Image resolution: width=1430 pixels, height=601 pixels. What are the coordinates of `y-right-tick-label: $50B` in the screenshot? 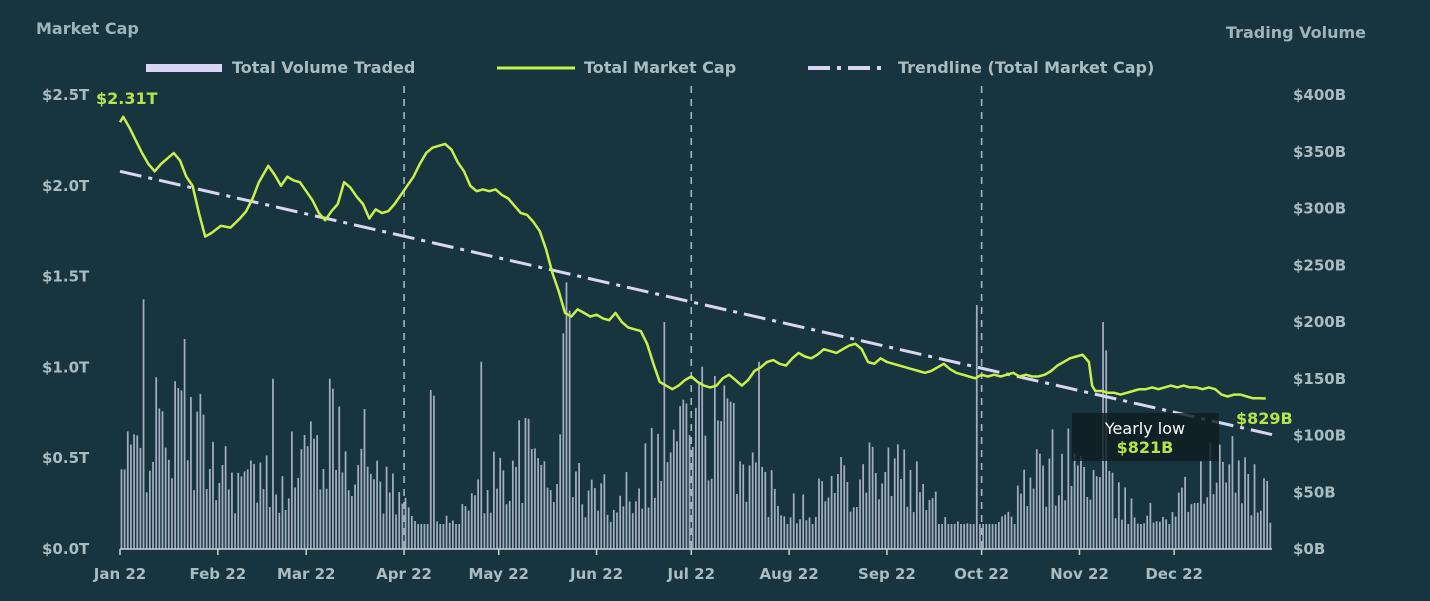 It's located at (1314, 492).